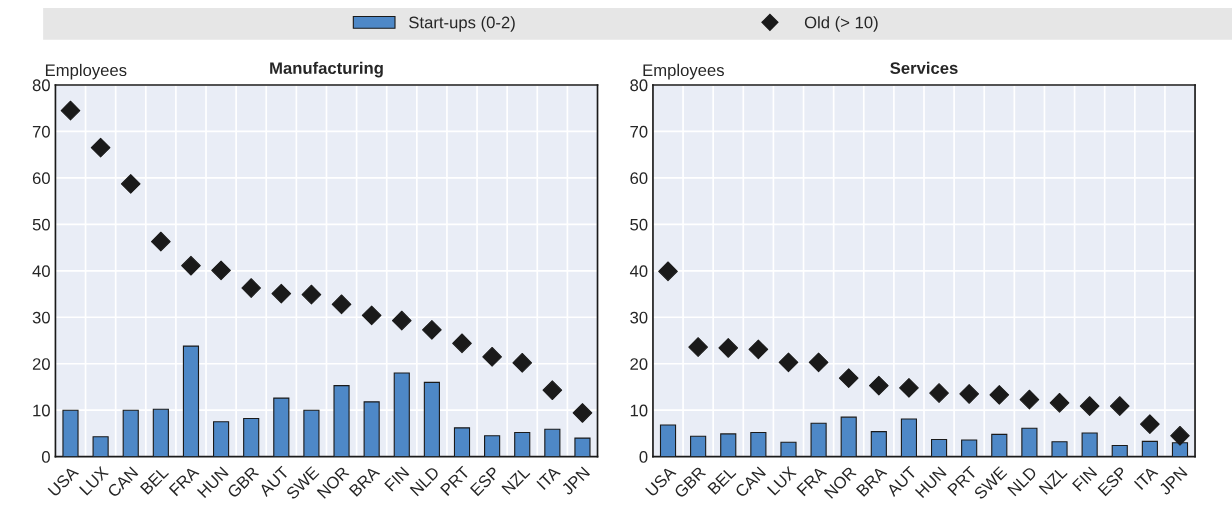  Describe the element at coordinates (462, 24) in the screenshot. I see `legend-label: Start-ups (0-2)` at that location.